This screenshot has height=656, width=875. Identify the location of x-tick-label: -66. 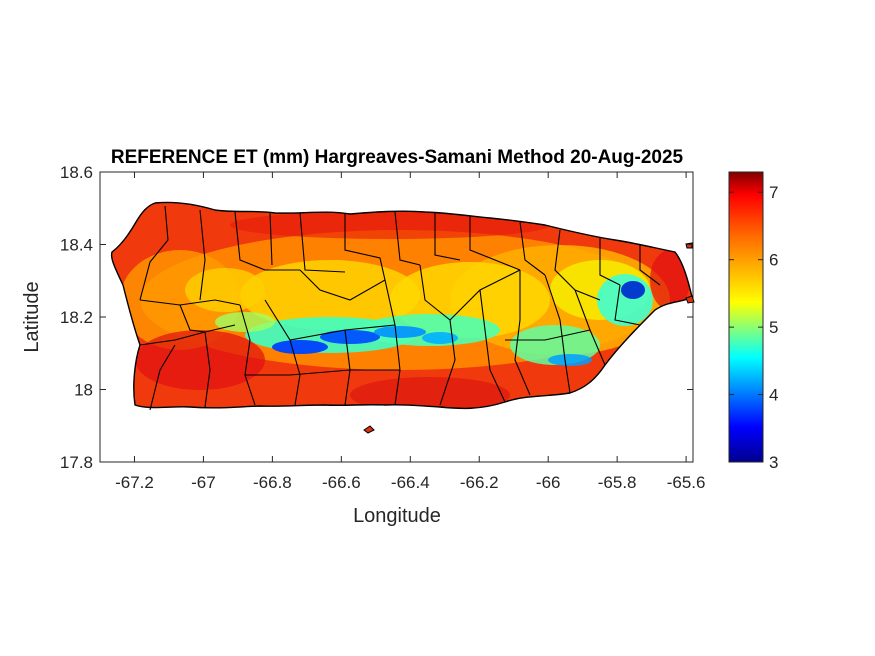
(548, 482).